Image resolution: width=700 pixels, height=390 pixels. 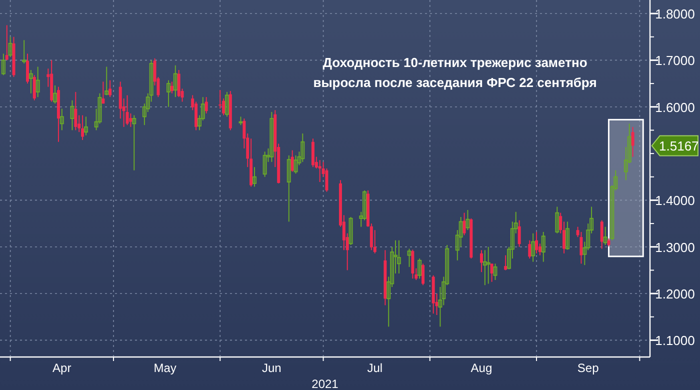 I want to click on x-tick-label: Jun, so click(x=272, y=368).